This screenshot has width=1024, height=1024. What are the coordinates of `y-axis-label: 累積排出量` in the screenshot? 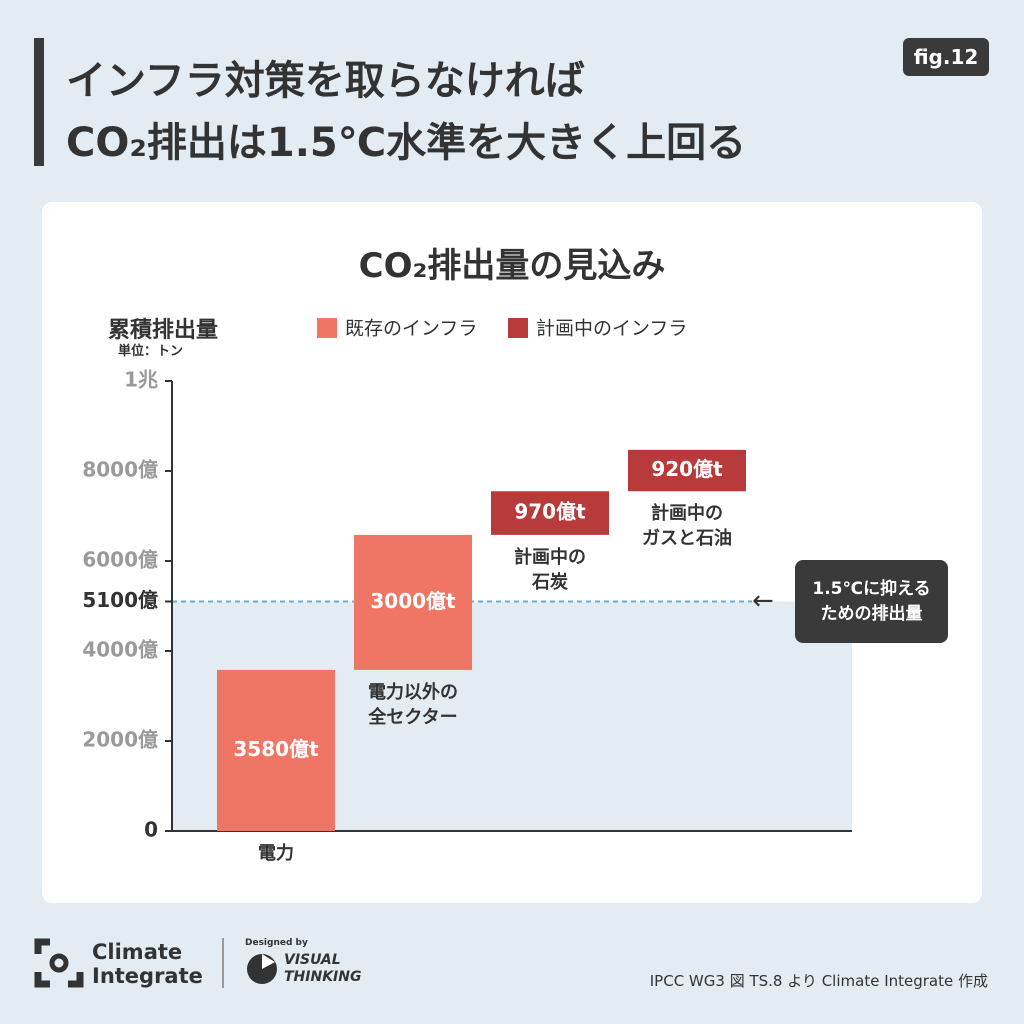 It's located at (163, 330).